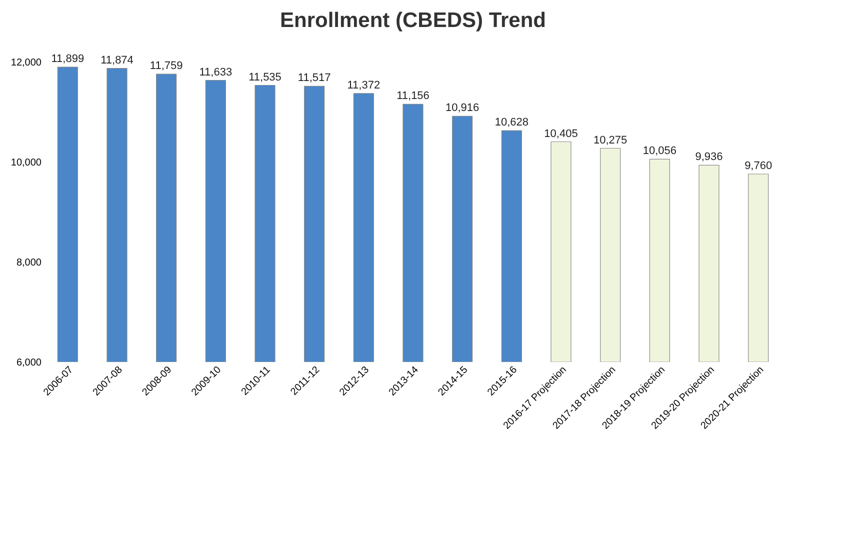 The image size is (844, 540). I want to click on data-label: 11,899, so click(67, 59).